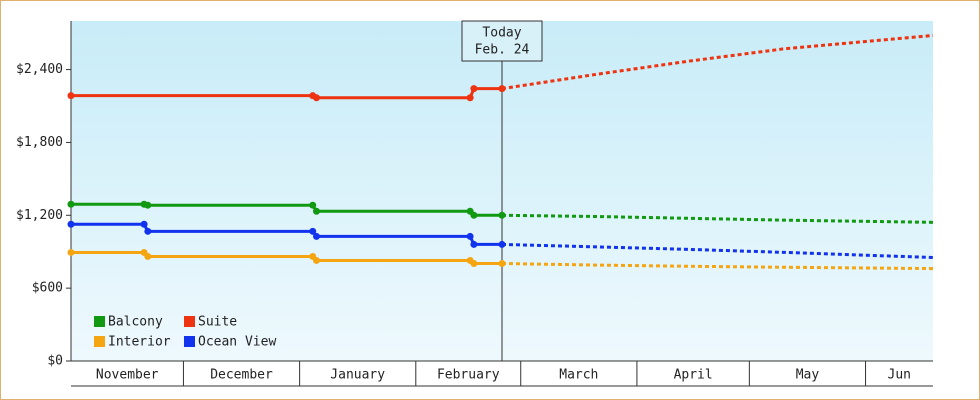 Image resolution: width=980 pixels, height=400 pixels. I want to click on legend-label: Ocean View, so click(237, 342).